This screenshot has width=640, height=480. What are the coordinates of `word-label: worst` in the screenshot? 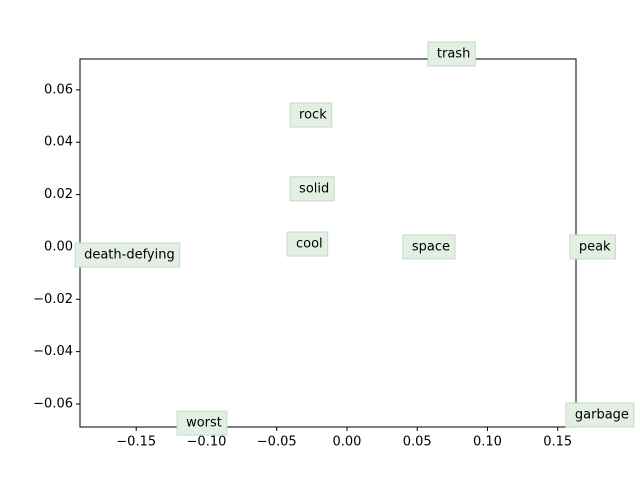 It's located at (204, 423).